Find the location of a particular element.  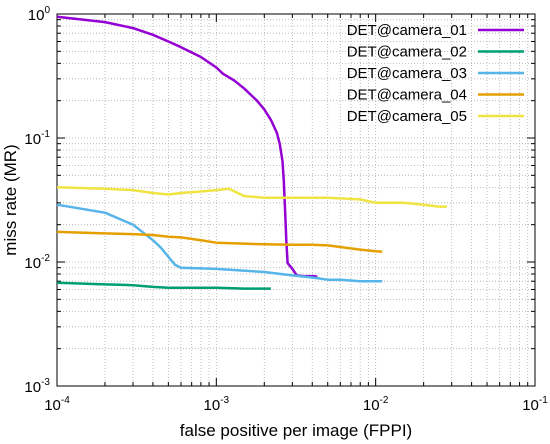

x-tick-label: 10⁻³ is located at coordinates (217, 404).